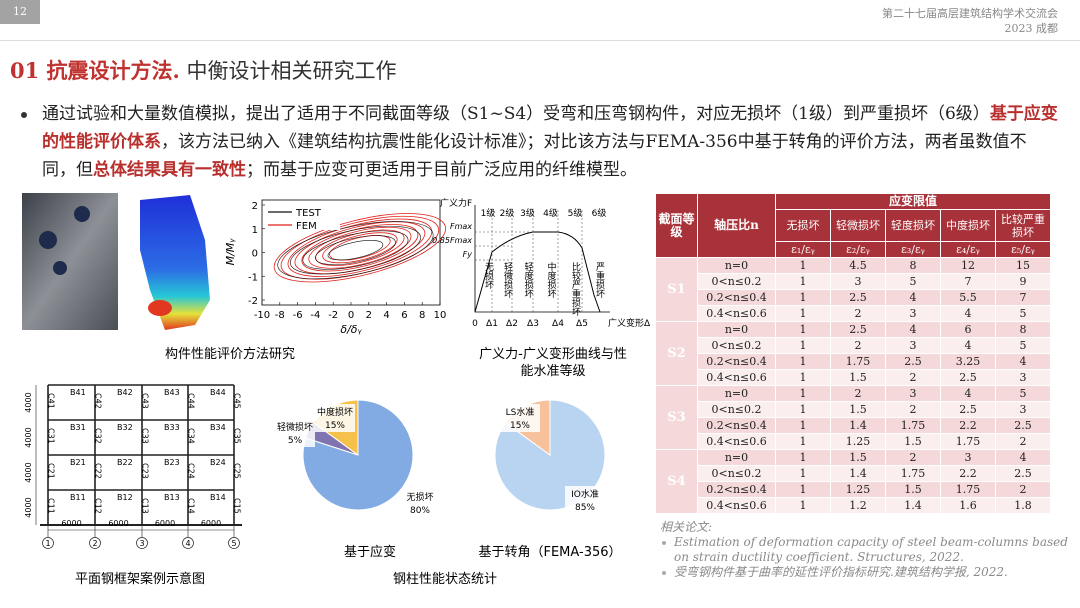 This screenshot has width=1080, height=608. Describe the element at coordinates (351, 329) in the screenshot. I see `x-axis-label: δ/δᵧ` at that location.